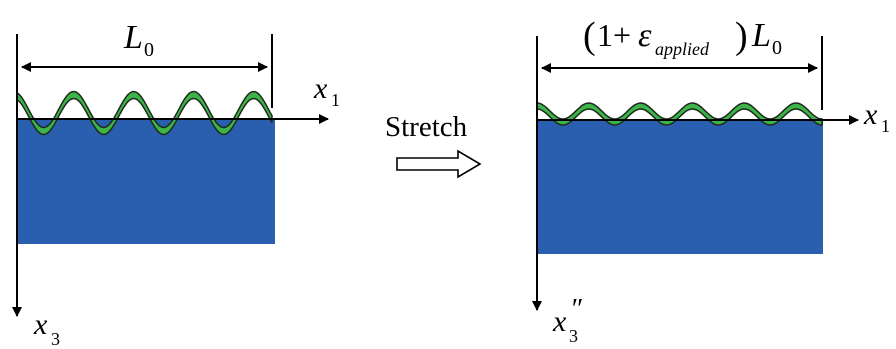  I want to click on right-close-paren: ), so click(741, 36).